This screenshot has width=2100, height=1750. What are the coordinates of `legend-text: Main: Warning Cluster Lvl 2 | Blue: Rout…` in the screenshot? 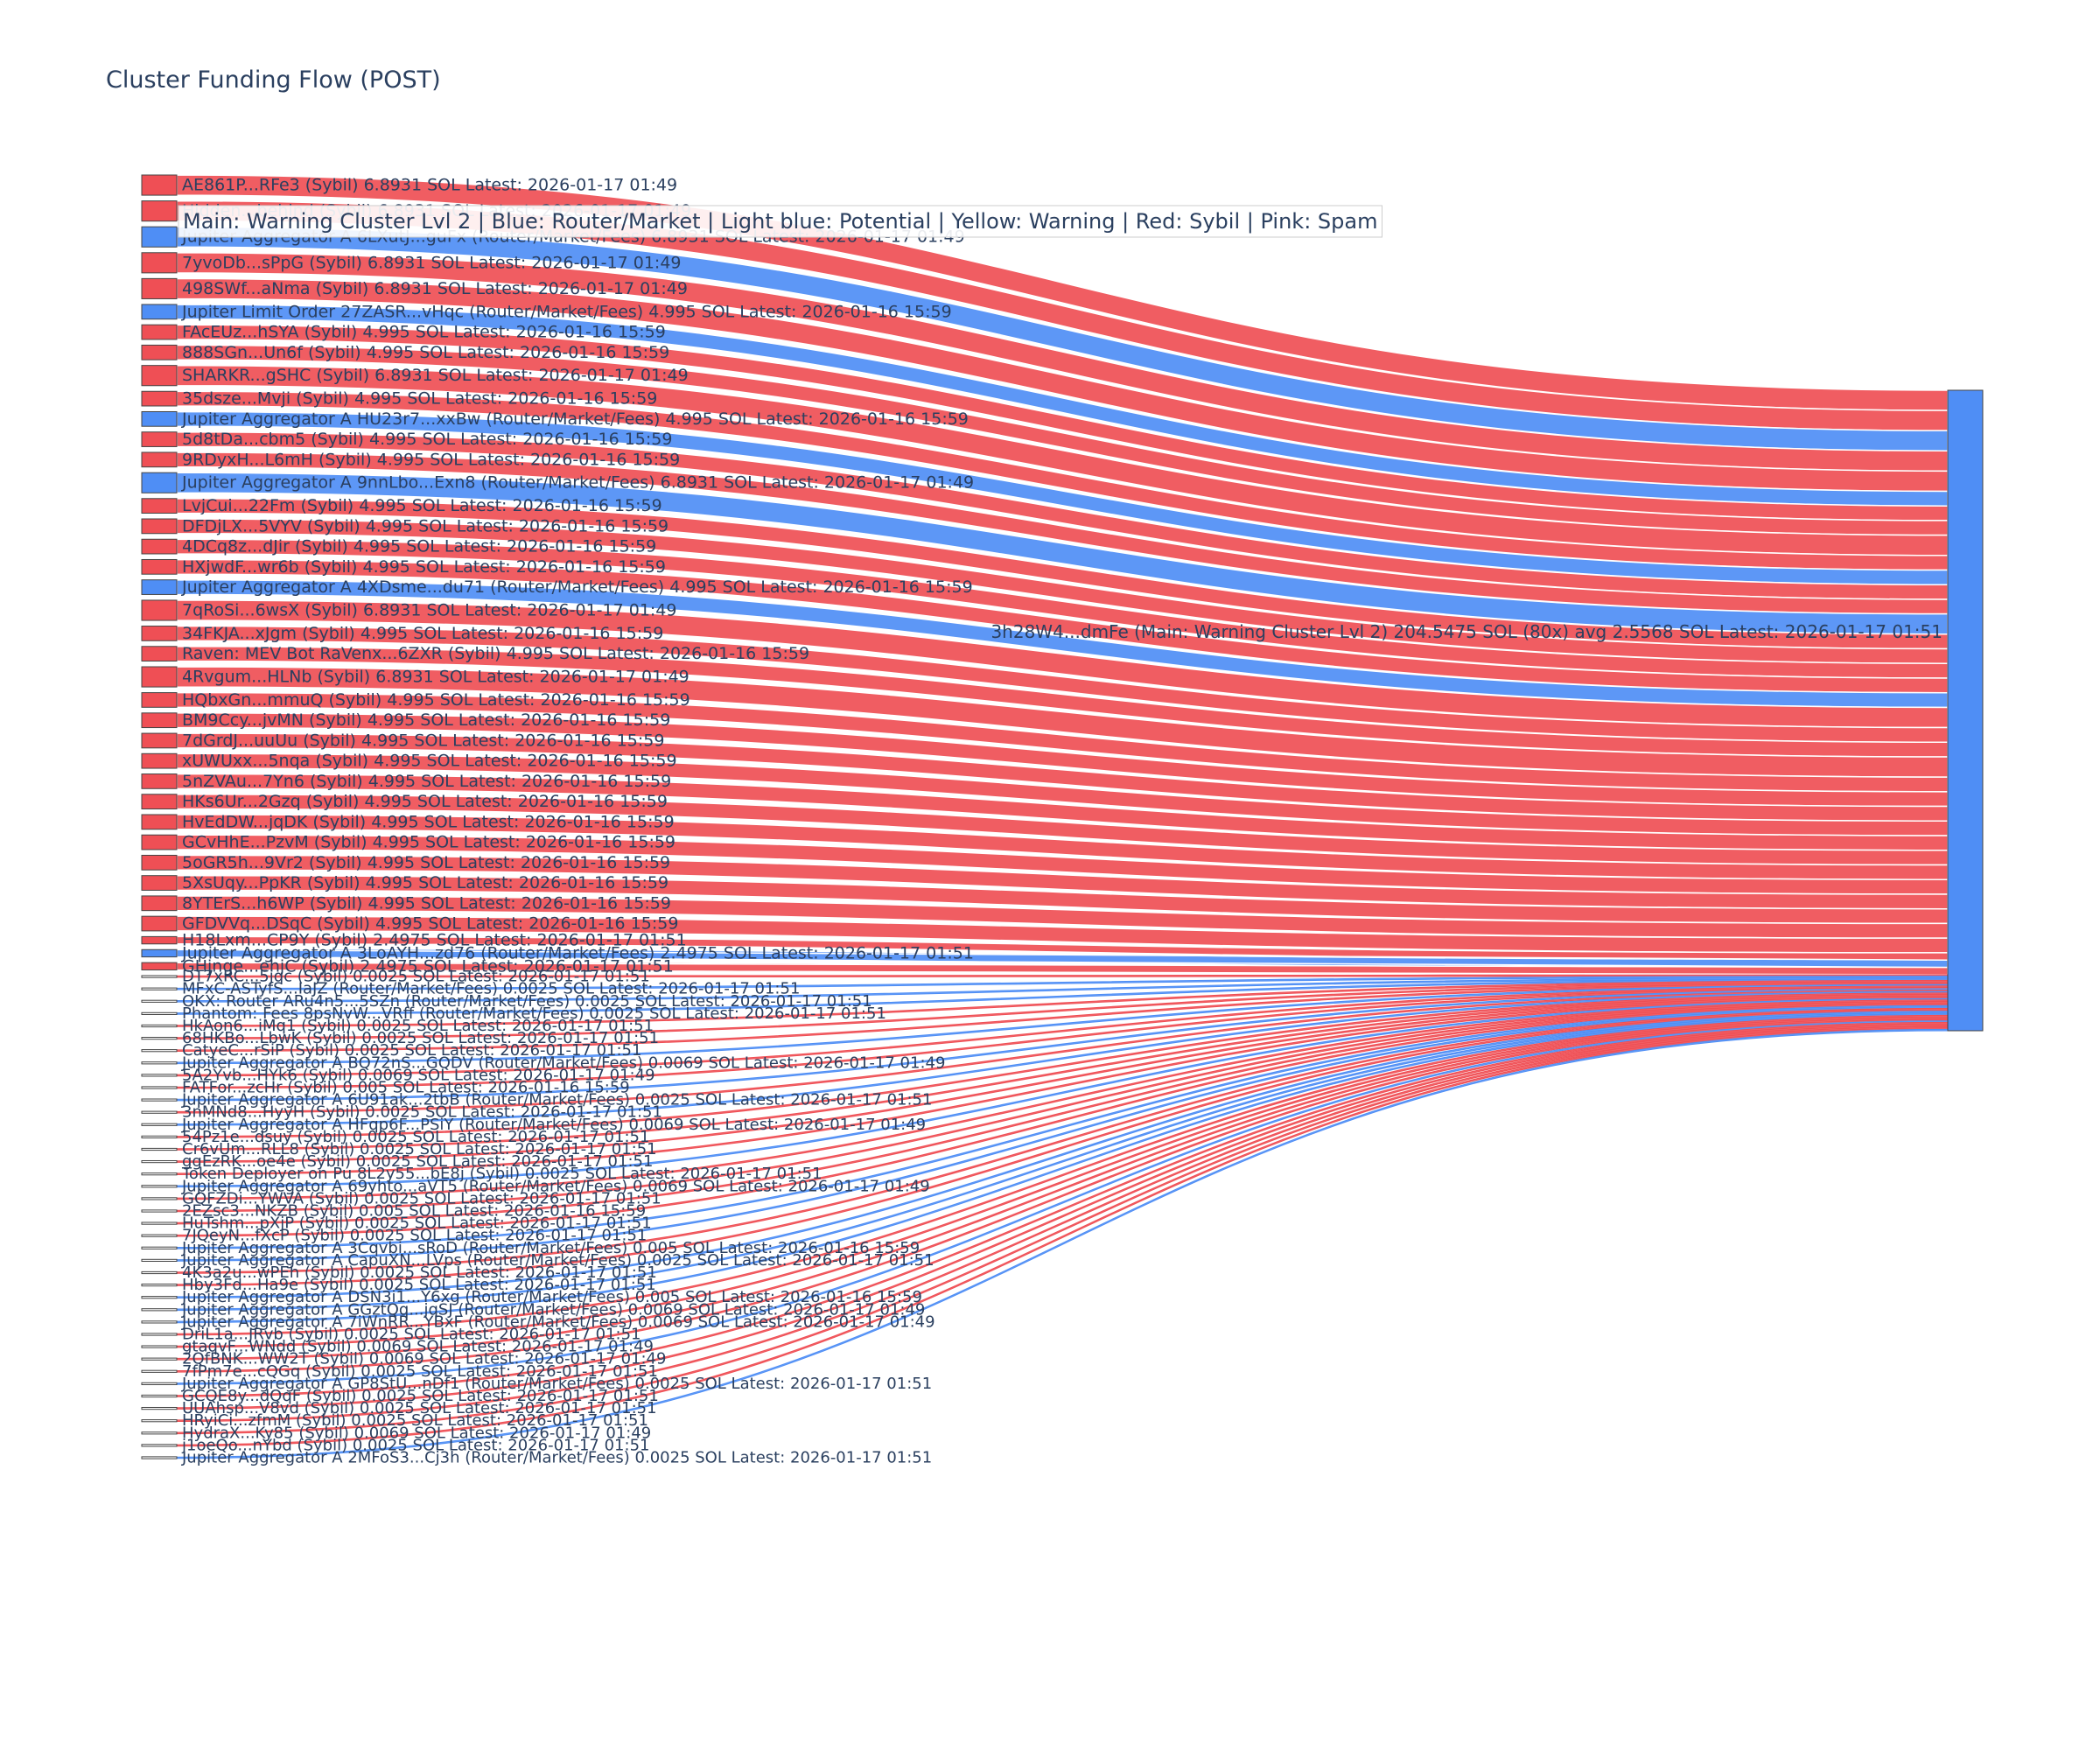 It's located at (780, 221).